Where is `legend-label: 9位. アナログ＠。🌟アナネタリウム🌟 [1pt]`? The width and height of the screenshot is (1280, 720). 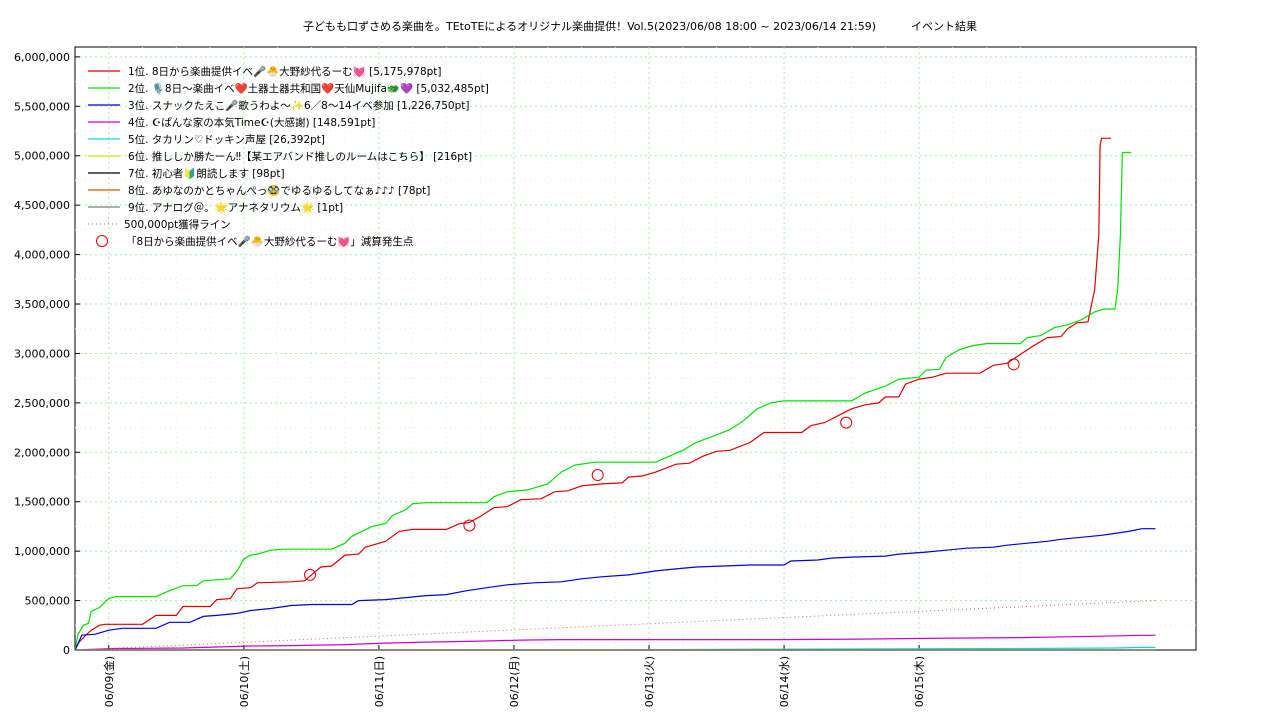
legend-label: 9位. アナログ＠。🌟アナネタリウム🌟 [1pt] is located at coordinates (235, 207).